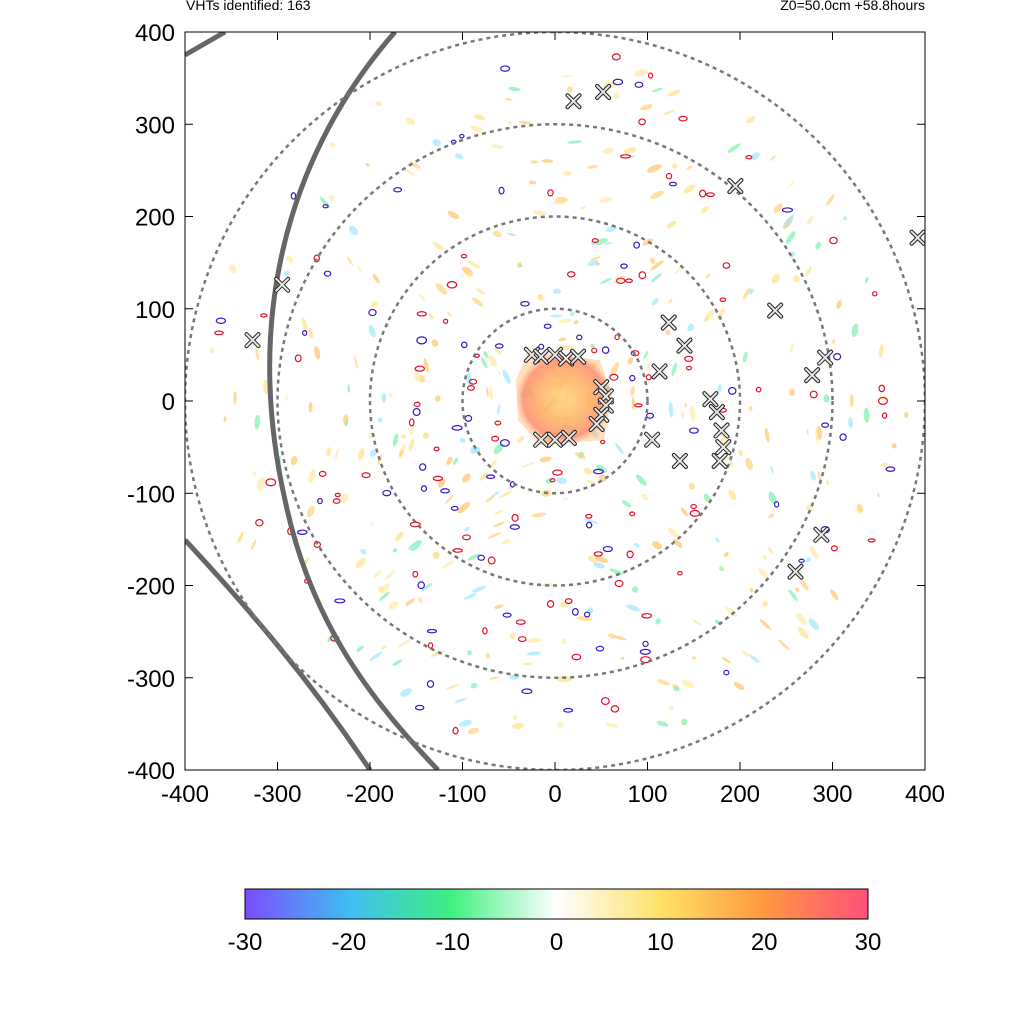 The height and width of the screenshot is (1024, 1024). What do you see at coordinates (151, 679) in the screenshot?
I see `y-tick-label: -300` at bounding box center [151, 679].